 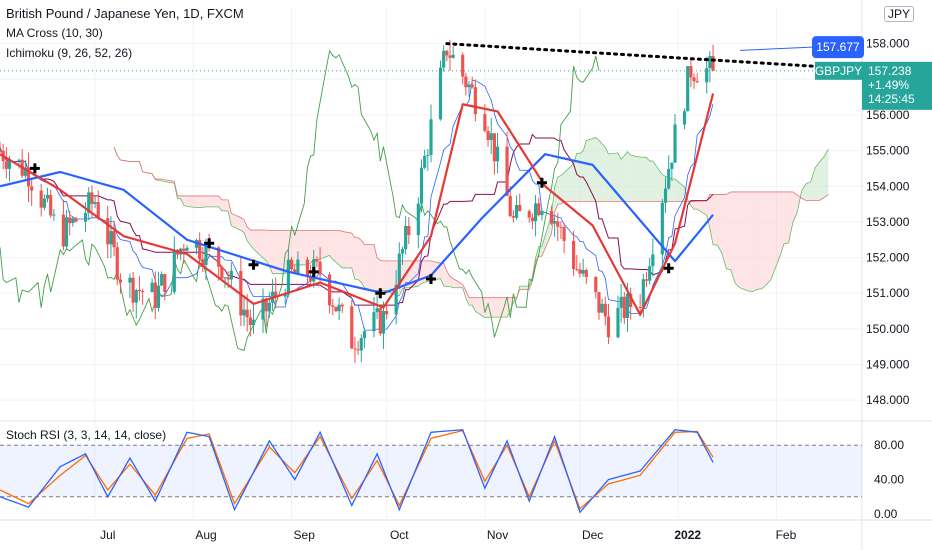 I want to click on time-tick-label: Jul, so click(x=107, y=535).